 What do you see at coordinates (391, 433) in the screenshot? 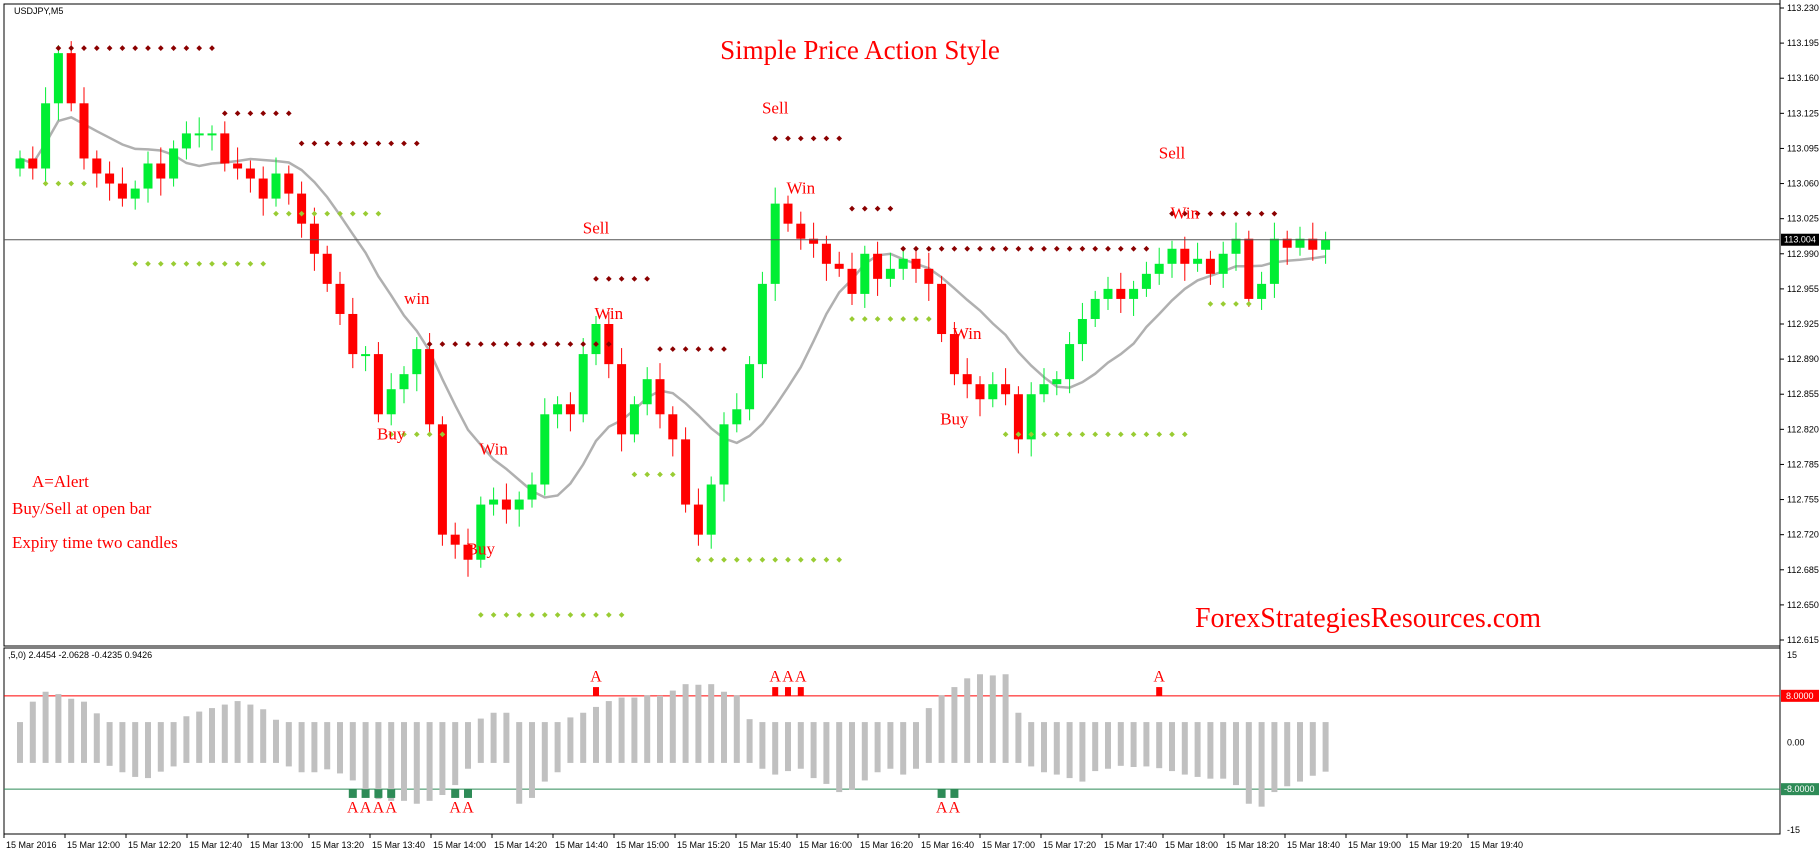
I see `trade-annotation: Buy` at bounding box center [391, 433].